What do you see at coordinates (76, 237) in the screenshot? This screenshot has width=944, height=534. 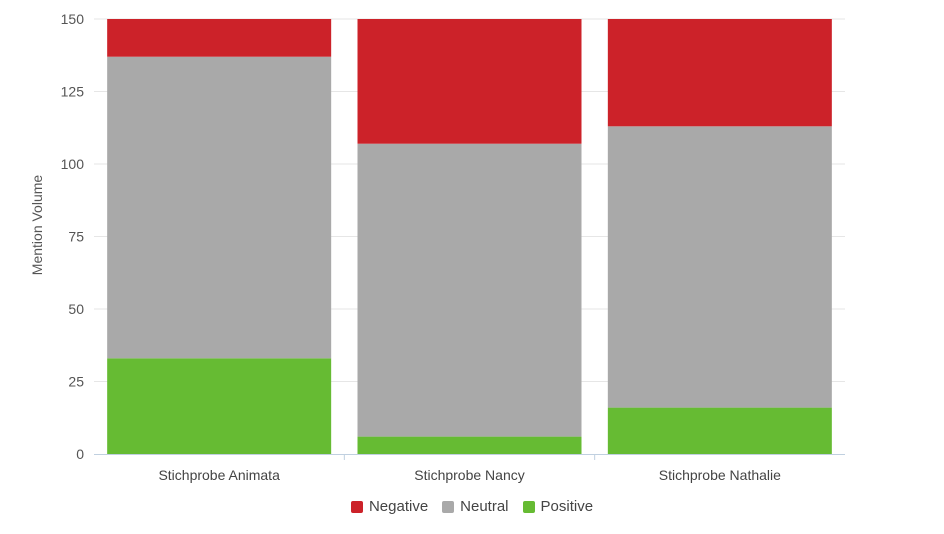 I see `y-tick-label: 75` at bounding box center [76, 237].